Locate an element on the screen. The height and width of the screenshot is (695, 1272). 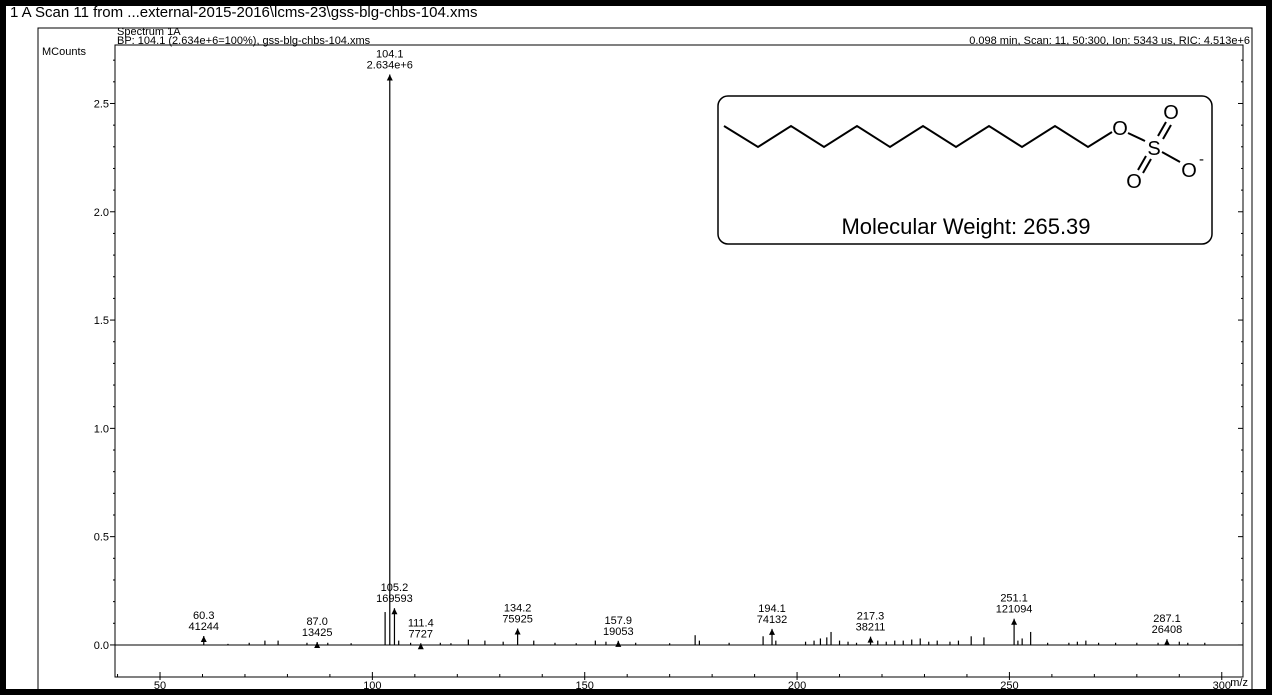
y-tick-label: 1.0 is located at coordinates (101, 429).